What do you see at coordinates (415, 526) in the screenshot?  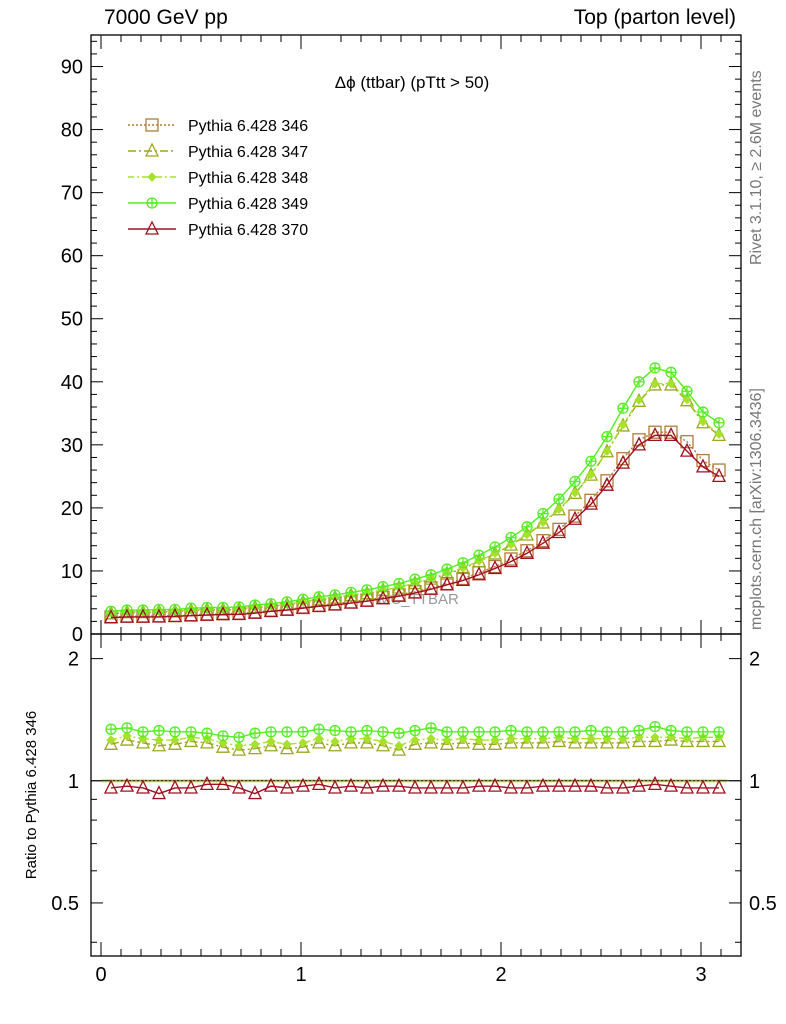 I see `series-line` at bounding box center [415, 526].